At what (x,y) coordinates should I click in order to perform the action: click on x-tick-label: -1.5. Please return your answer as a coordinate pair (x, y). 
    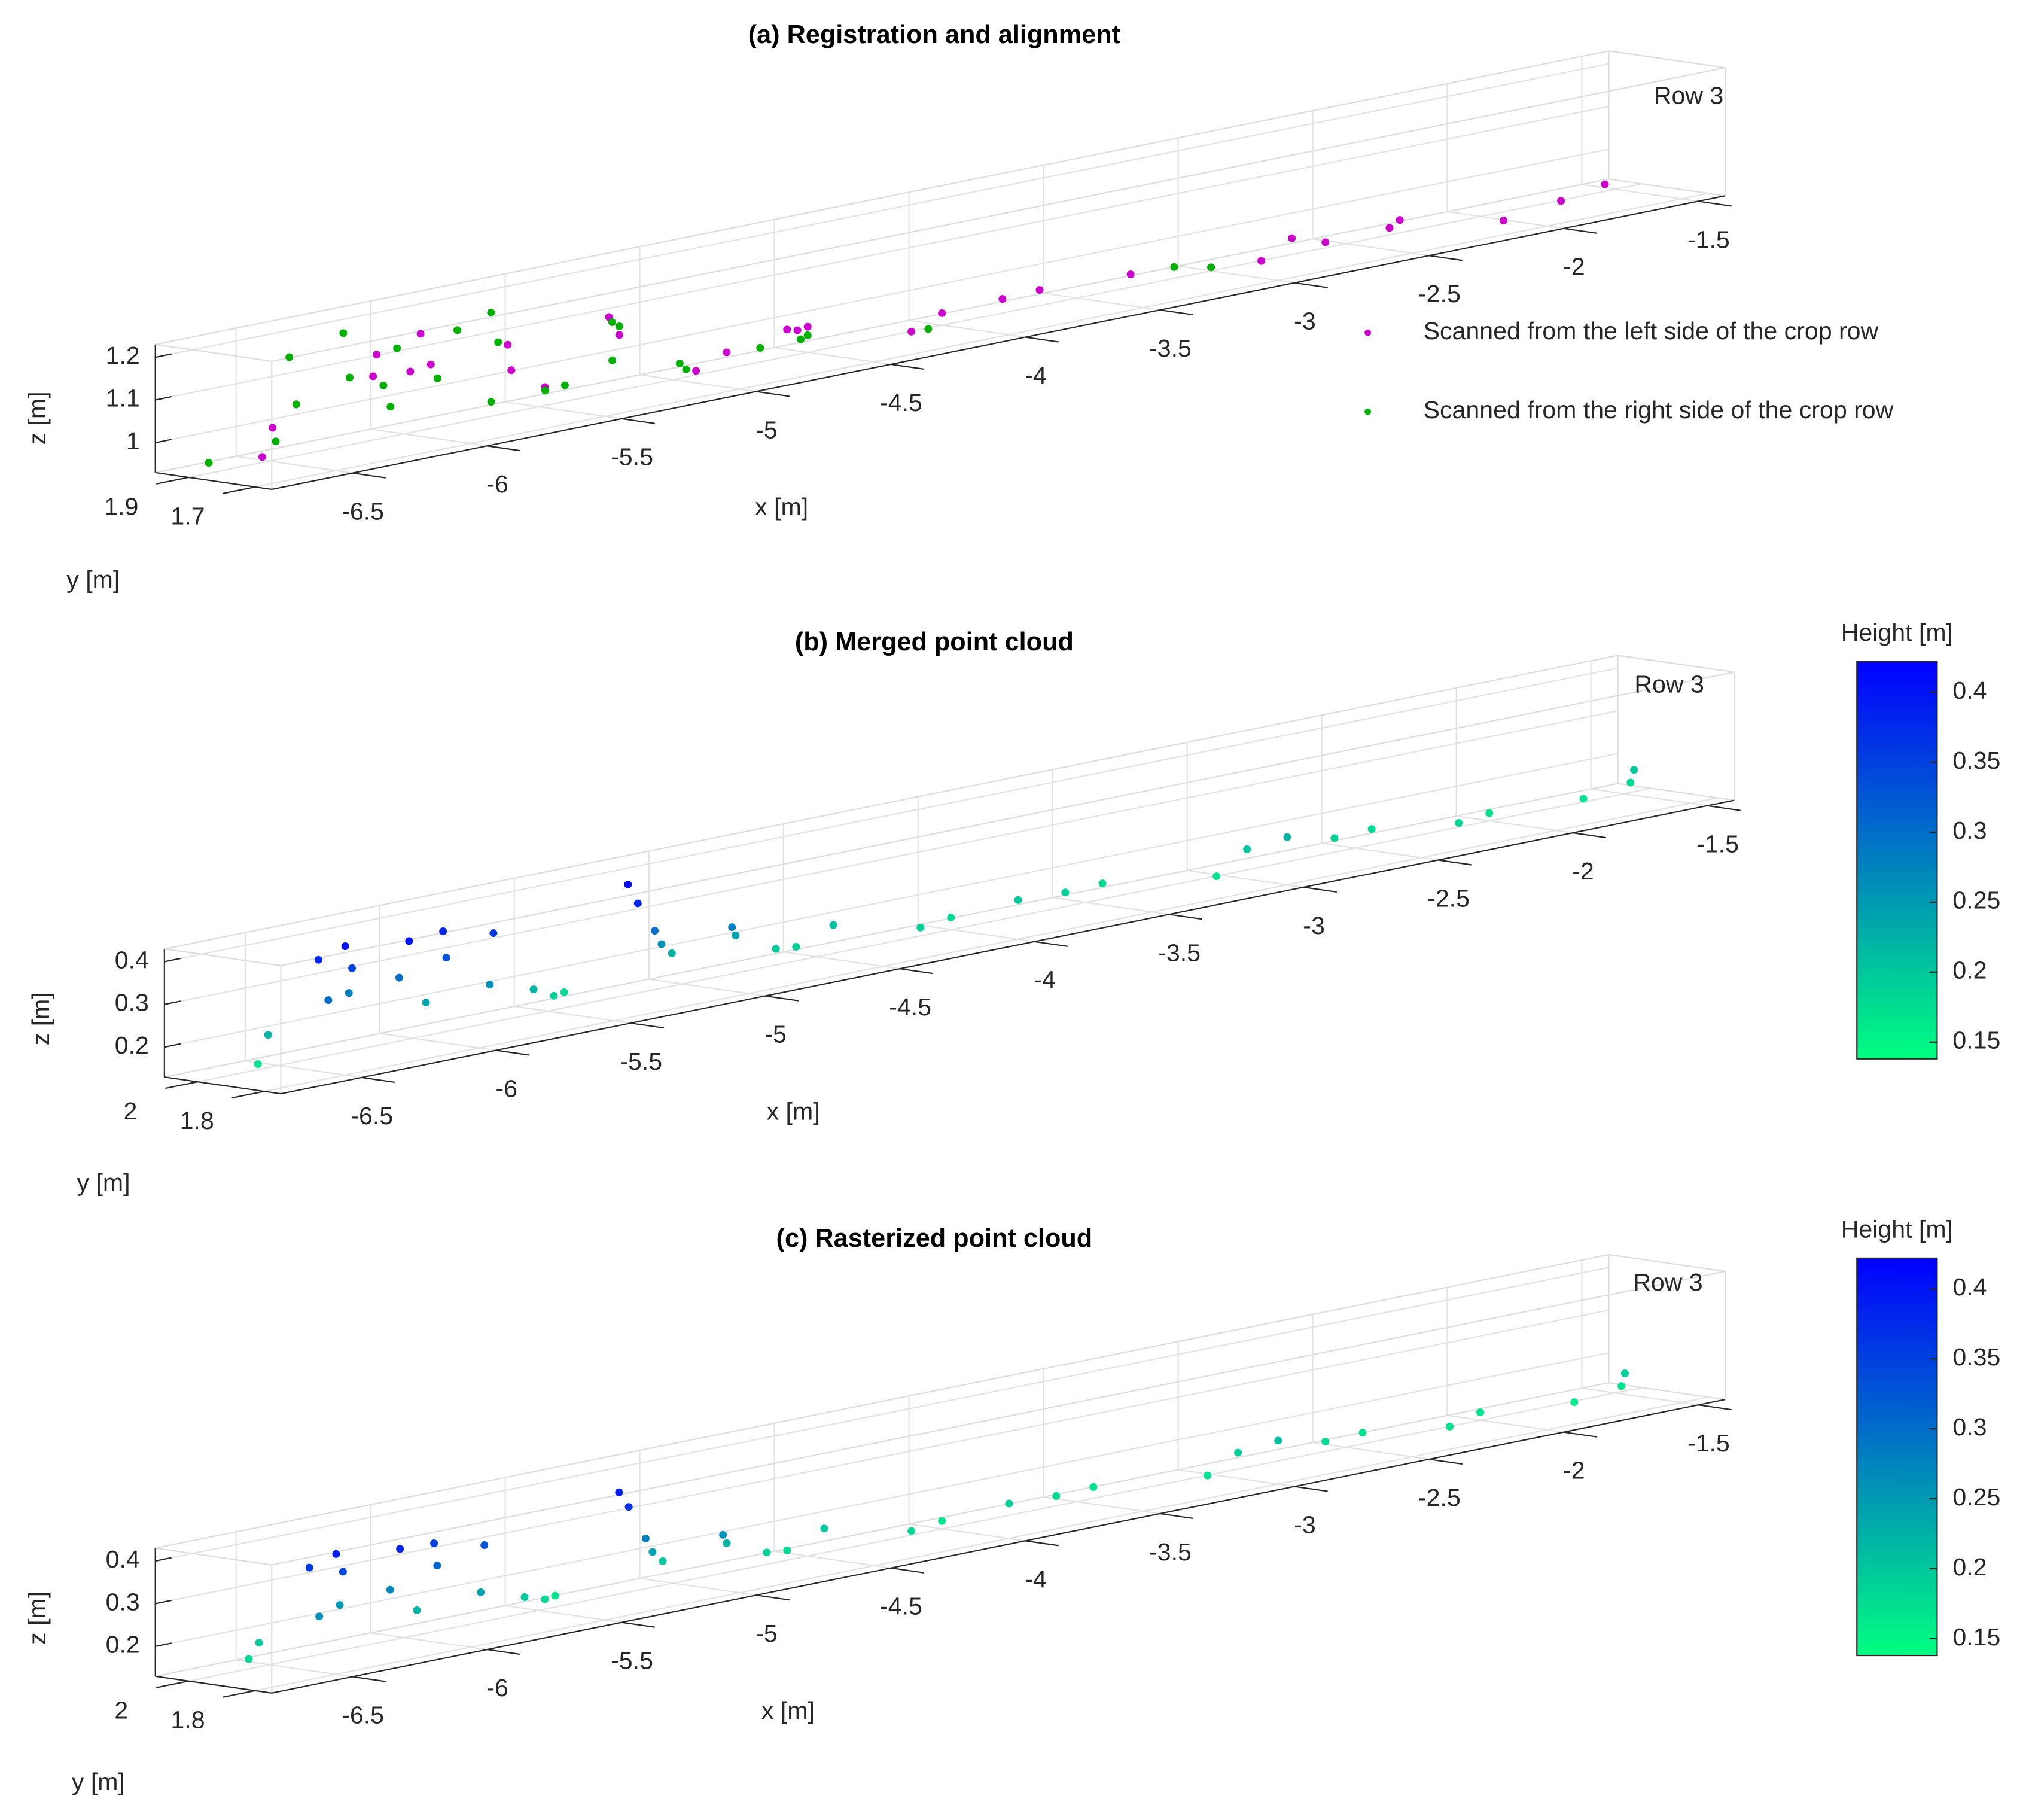
    Looking at the image, I should click on (1708, 1443).